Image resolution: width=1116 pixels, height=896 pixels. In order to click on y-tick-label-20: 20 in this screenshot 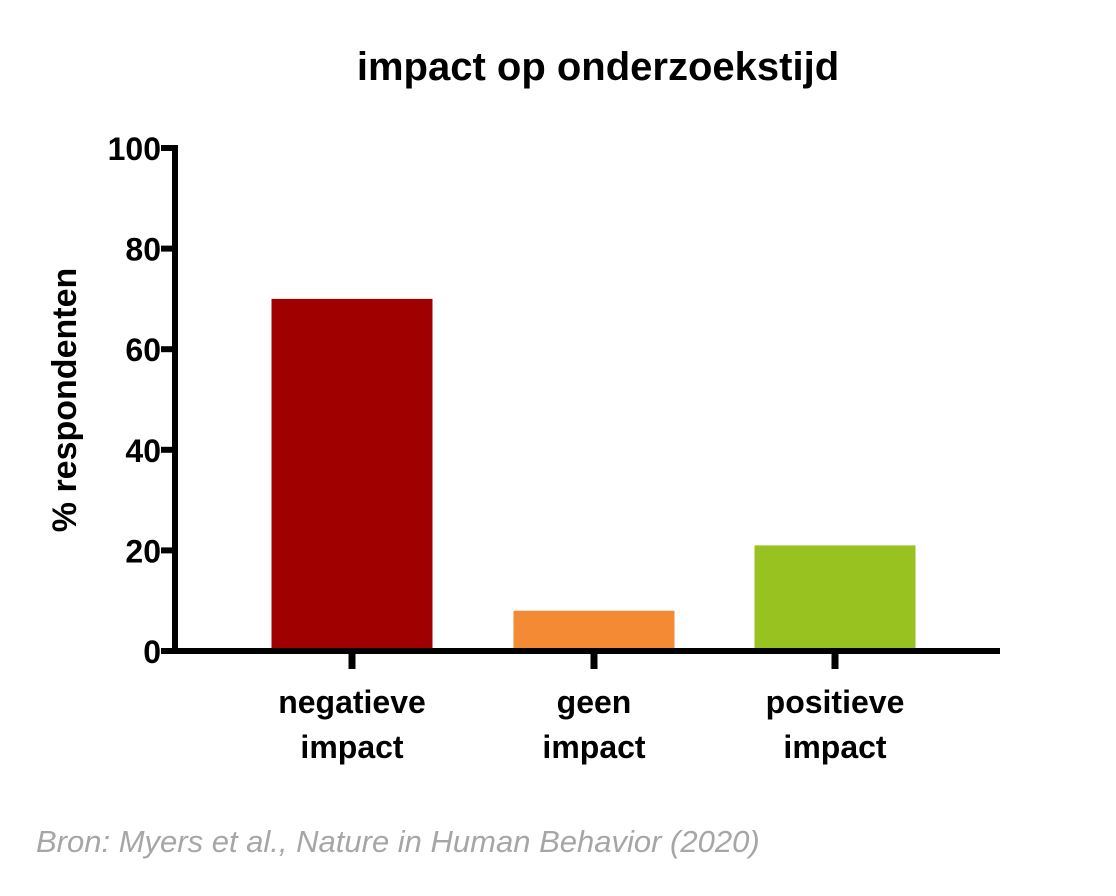, I will do `click(143, 551)`.